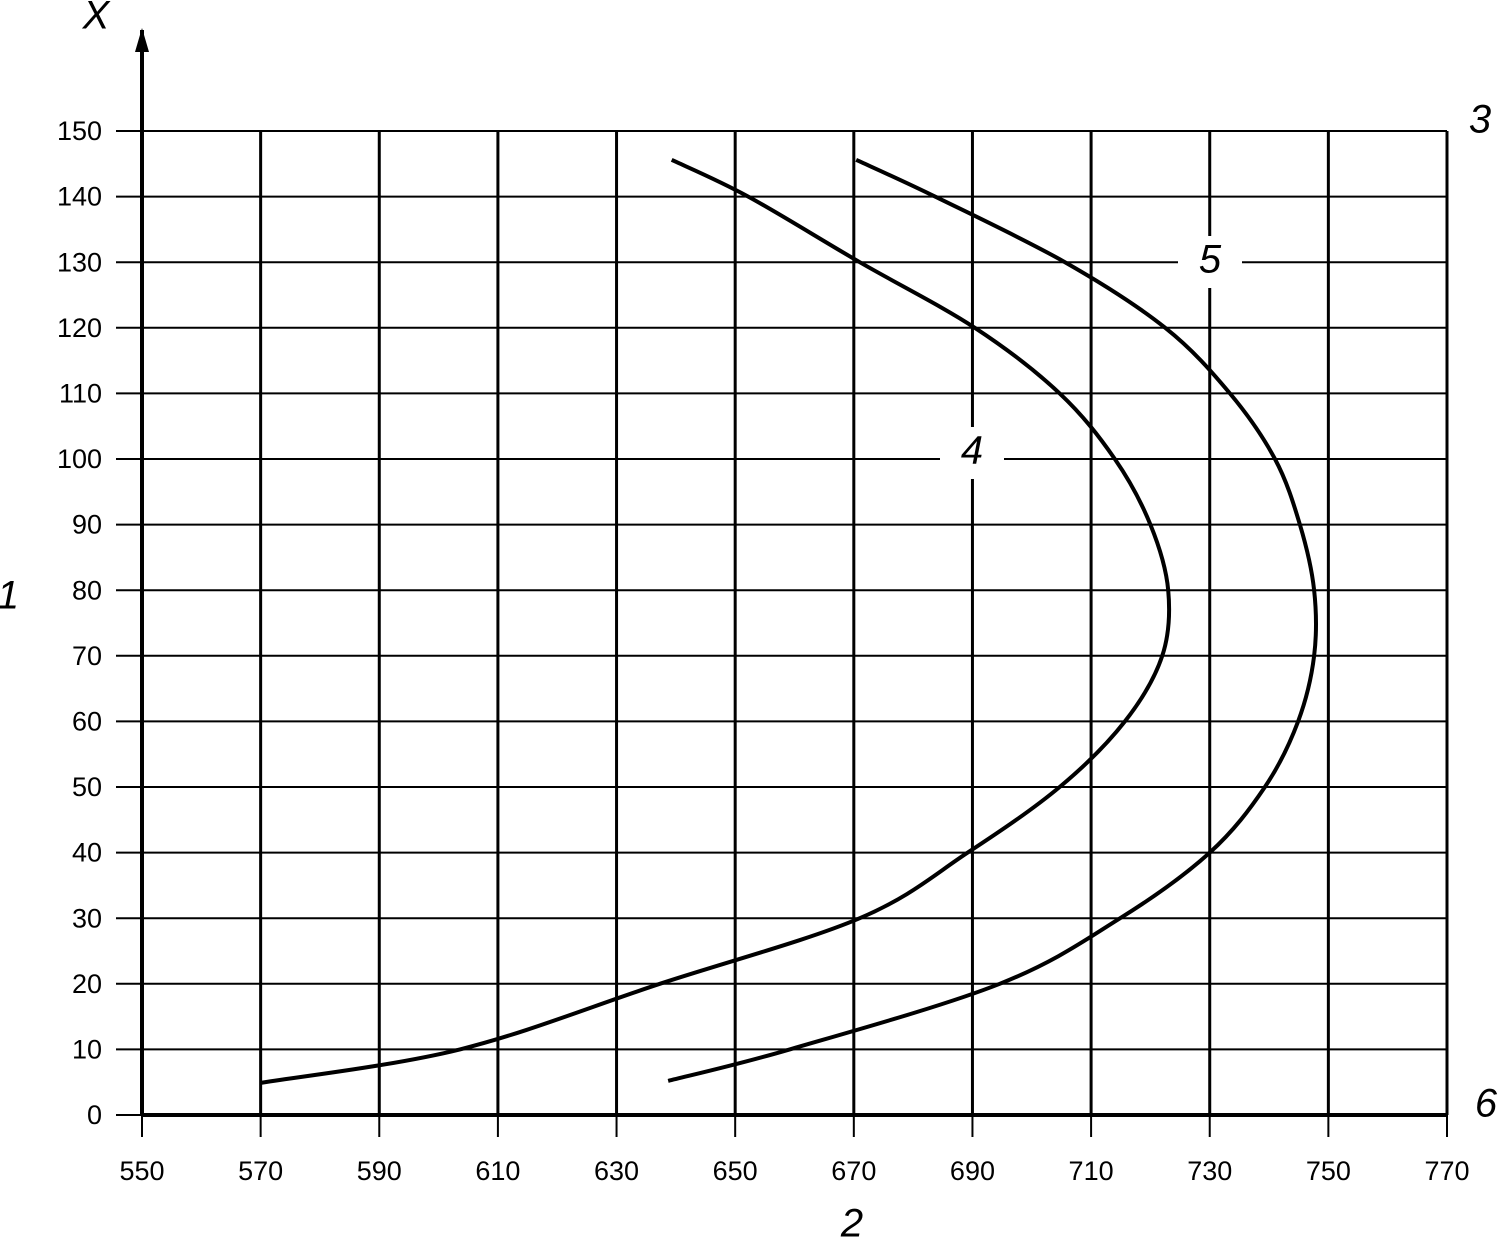 Image resolution: width=1502 pixels, height=1245 pixels. I want to click on series-label: 5, so click(1210, 260).